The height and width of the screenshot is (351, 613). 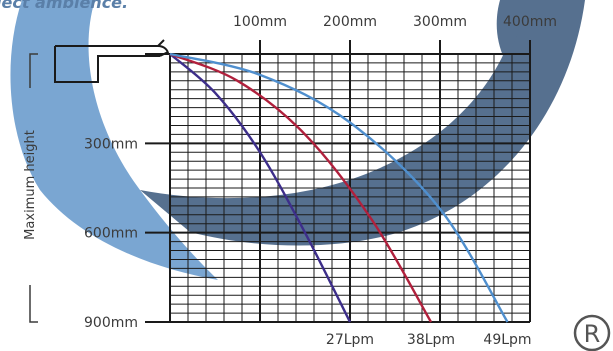 What do you see at coordinates (111, 144) in the screenshot?
I see `y-tick-label: 300mm` at bounding box center [111, 144].